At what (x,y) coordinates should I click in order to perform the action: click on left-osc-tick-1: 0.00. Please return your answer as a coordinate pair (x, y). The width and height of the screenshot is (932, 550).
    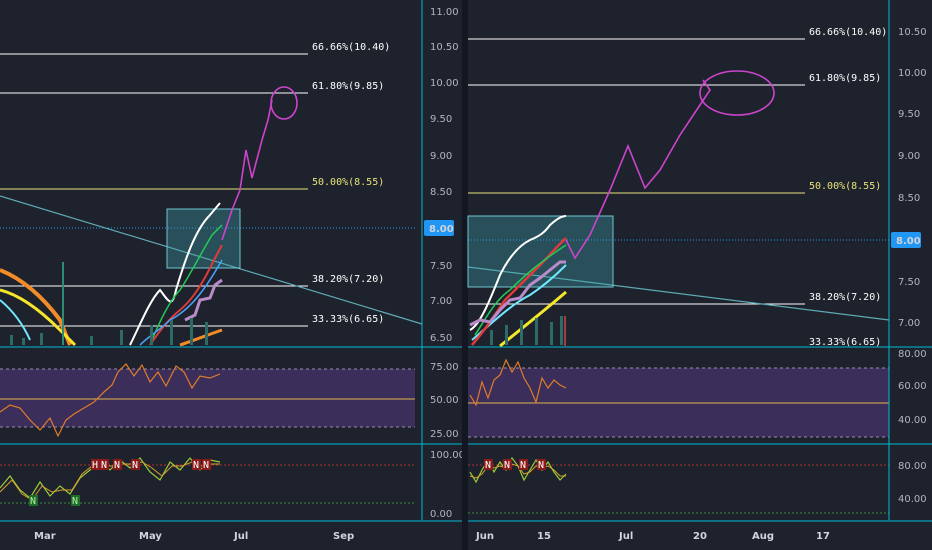
    Looking at the image, I should click on (441, 514).